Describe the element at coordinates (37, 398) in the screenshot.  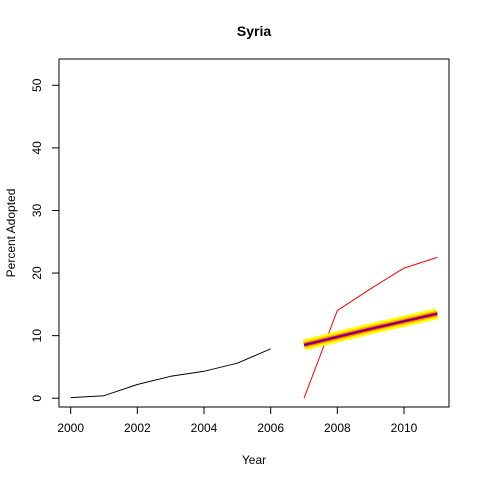
I see `y-tick-label: 0` at that location.